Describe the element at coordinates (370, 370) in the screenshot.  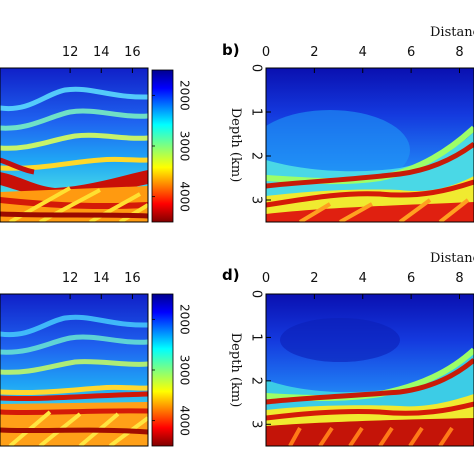
I see `velocity-model-d` at that location.